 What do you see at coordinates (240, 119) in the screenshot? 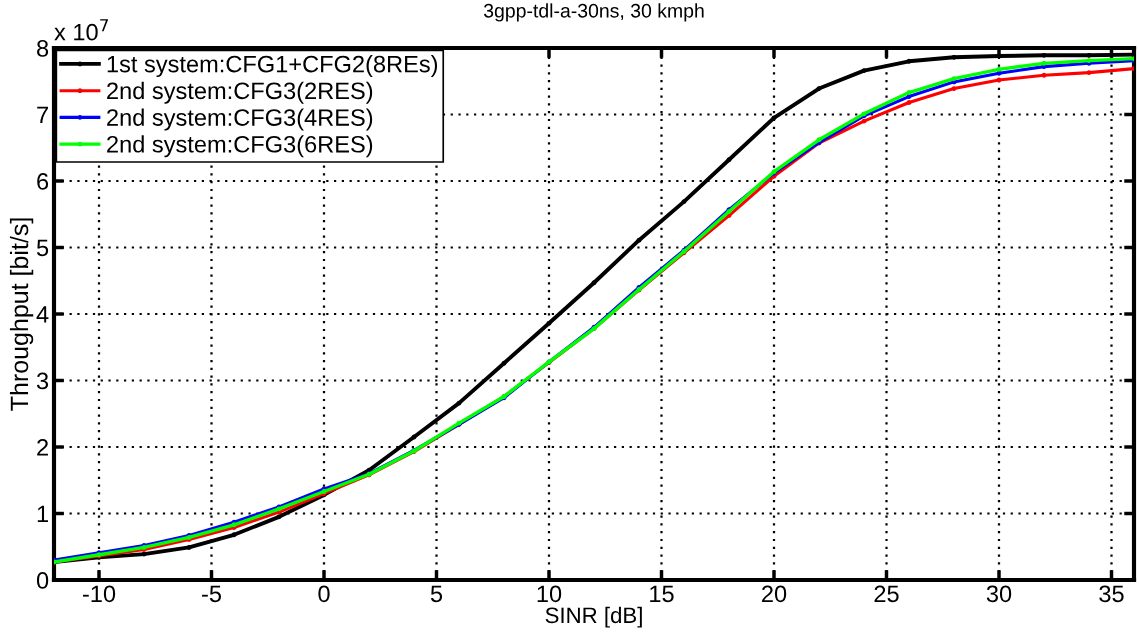
I see `legend-label: 2nd system:CFG3(4RES)` at bounding box center [240, 119].